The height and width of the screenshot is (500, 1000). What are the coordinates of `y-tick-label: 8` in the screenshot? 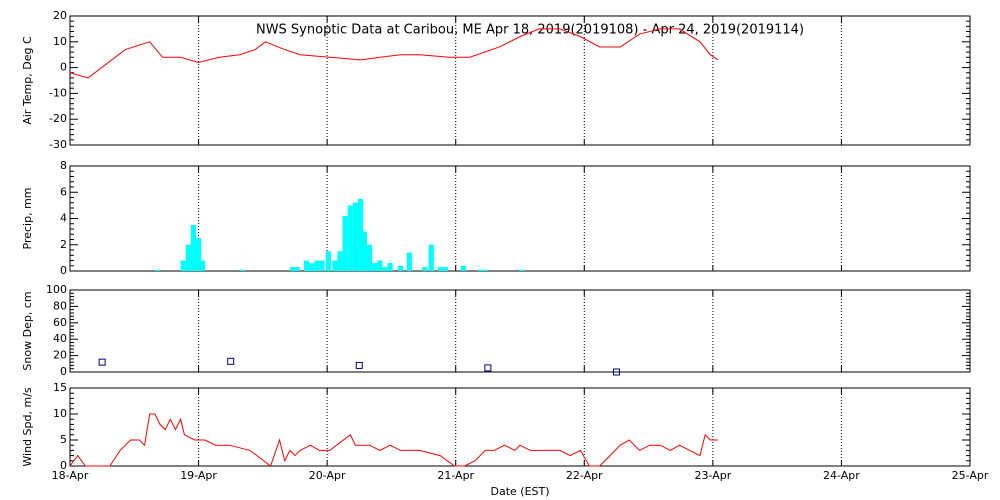 It's located at (63, 165).